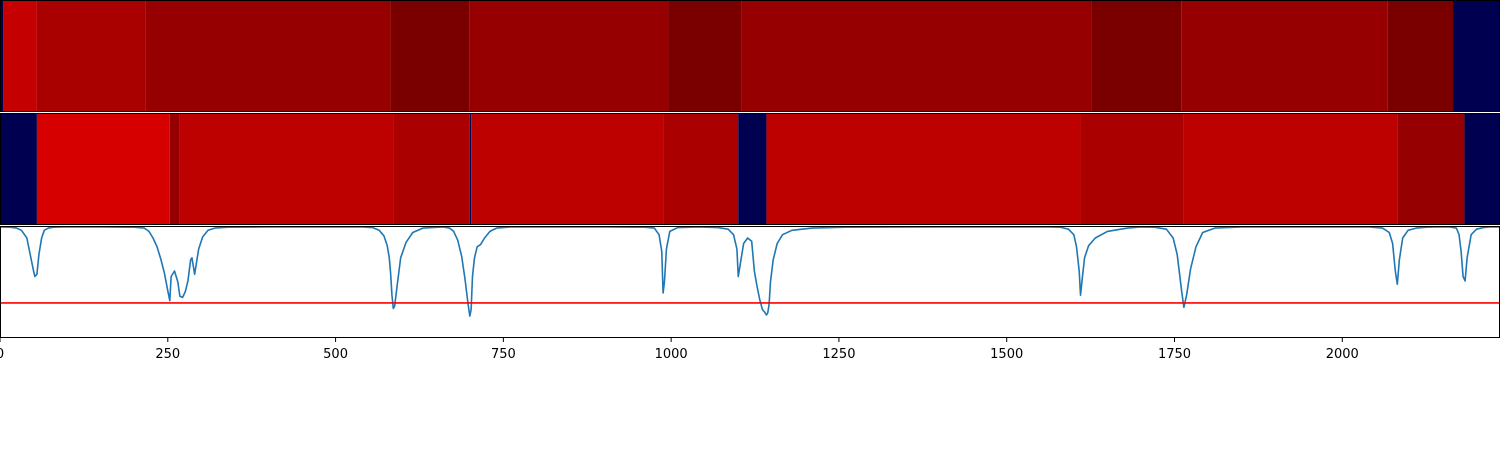 This screenshot has height=450, width=1500. Describe the element at coordinates (167, 354) in the screenshot. I see `x-tick-label: 250` at that location.